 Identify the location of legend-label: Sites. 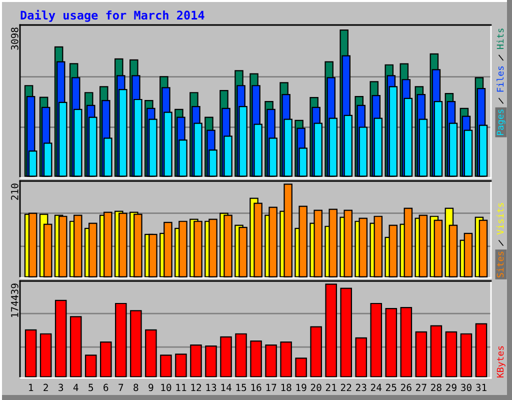
(500, 265).